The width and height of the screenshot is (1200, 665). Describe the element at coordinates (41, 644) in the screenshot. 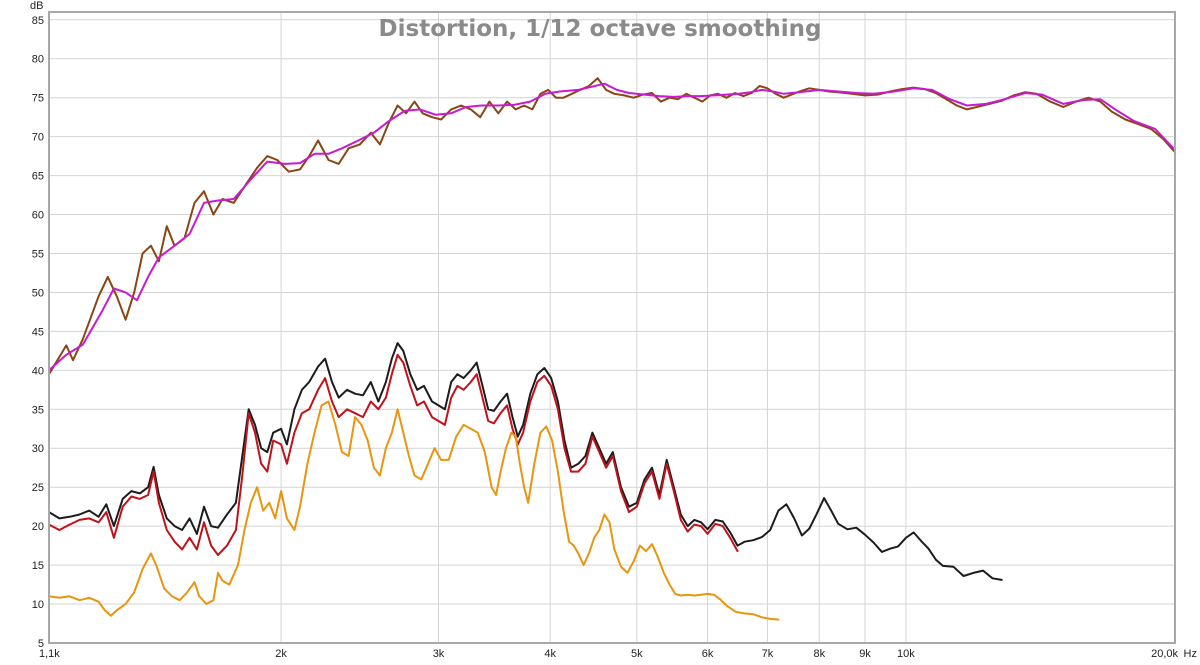

I see `y-tick-label: 5` at that location.